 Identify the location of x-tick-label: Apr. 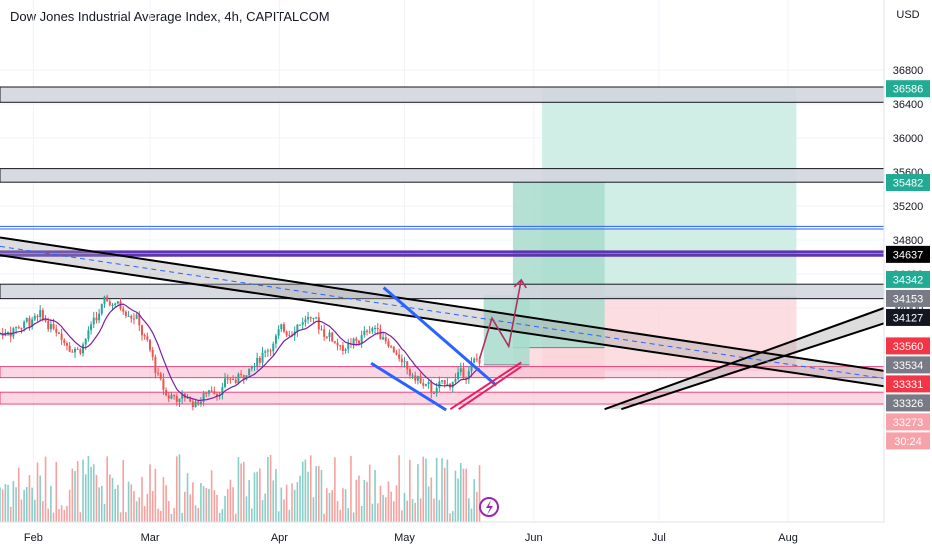
(279, 538).